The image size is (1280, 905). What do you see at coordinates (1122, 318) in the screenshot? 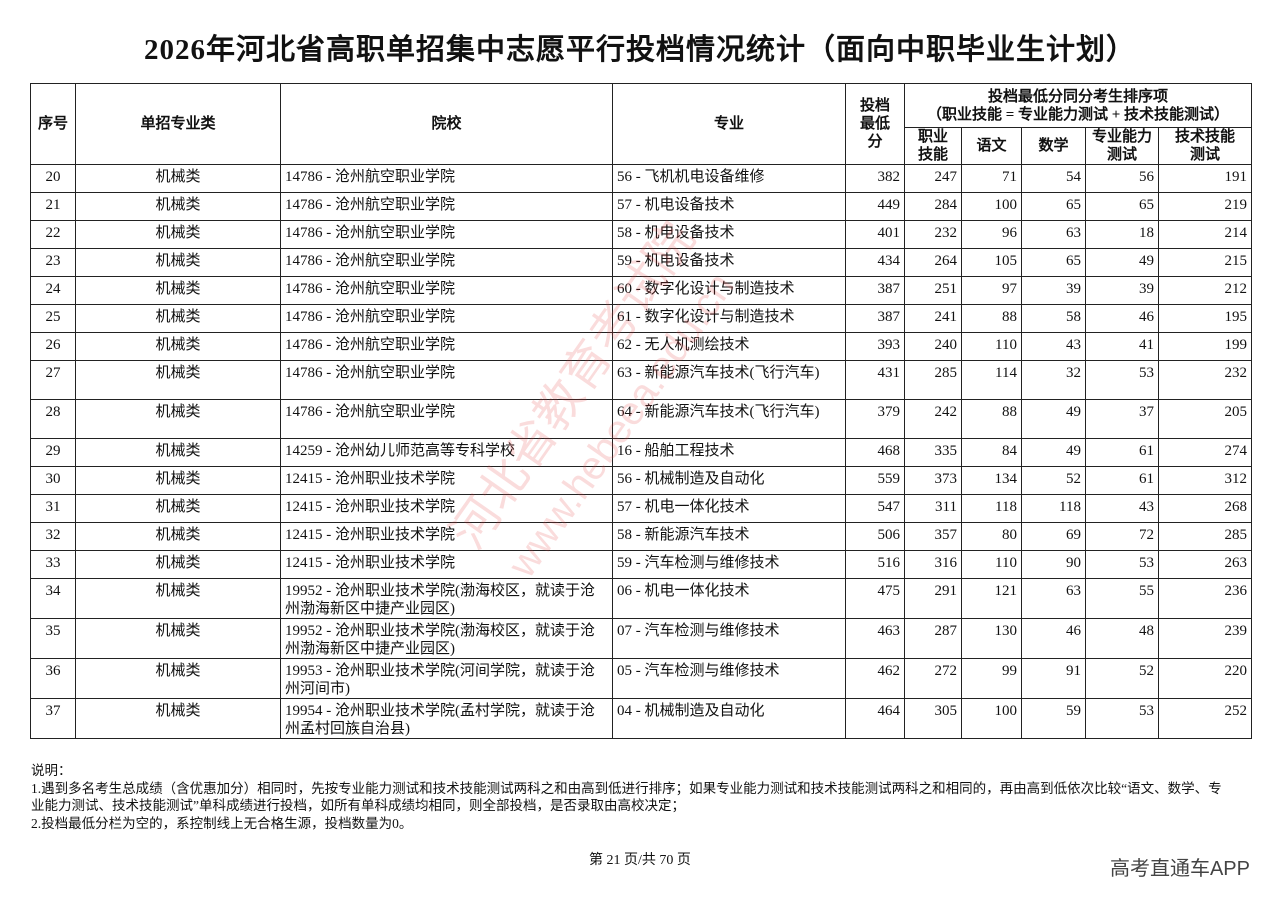
I see `cell-professional: 46` at bounding box center [1122, 318].